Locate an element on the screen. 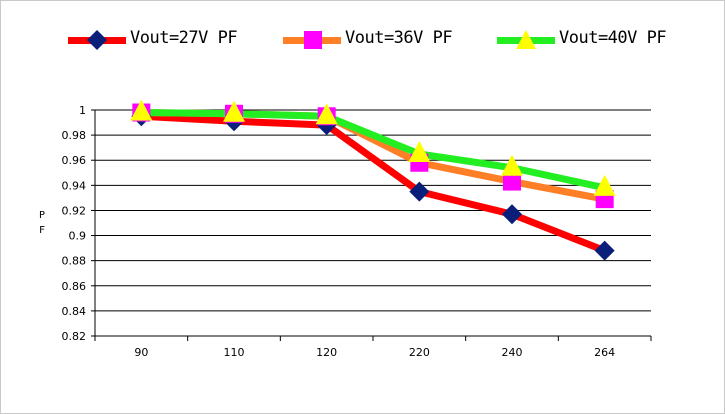 Image resolution: width=725 pixels, height=414 pixels. legend-label-36v: Vout=36V PF is located at coordinates (399, 38).